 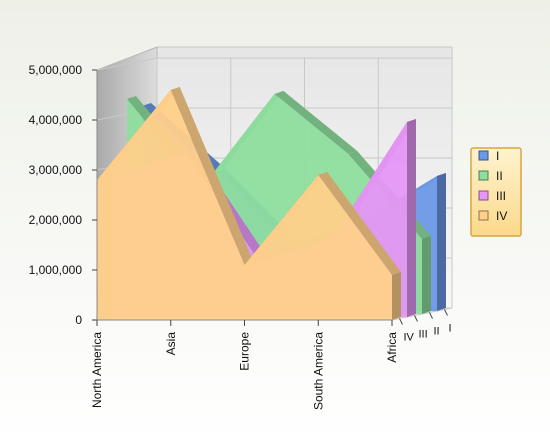 What do you see at coordinates (501, 216) in the screenshot?
I see `legend-entry: IV` at bounding box center [501, 216].